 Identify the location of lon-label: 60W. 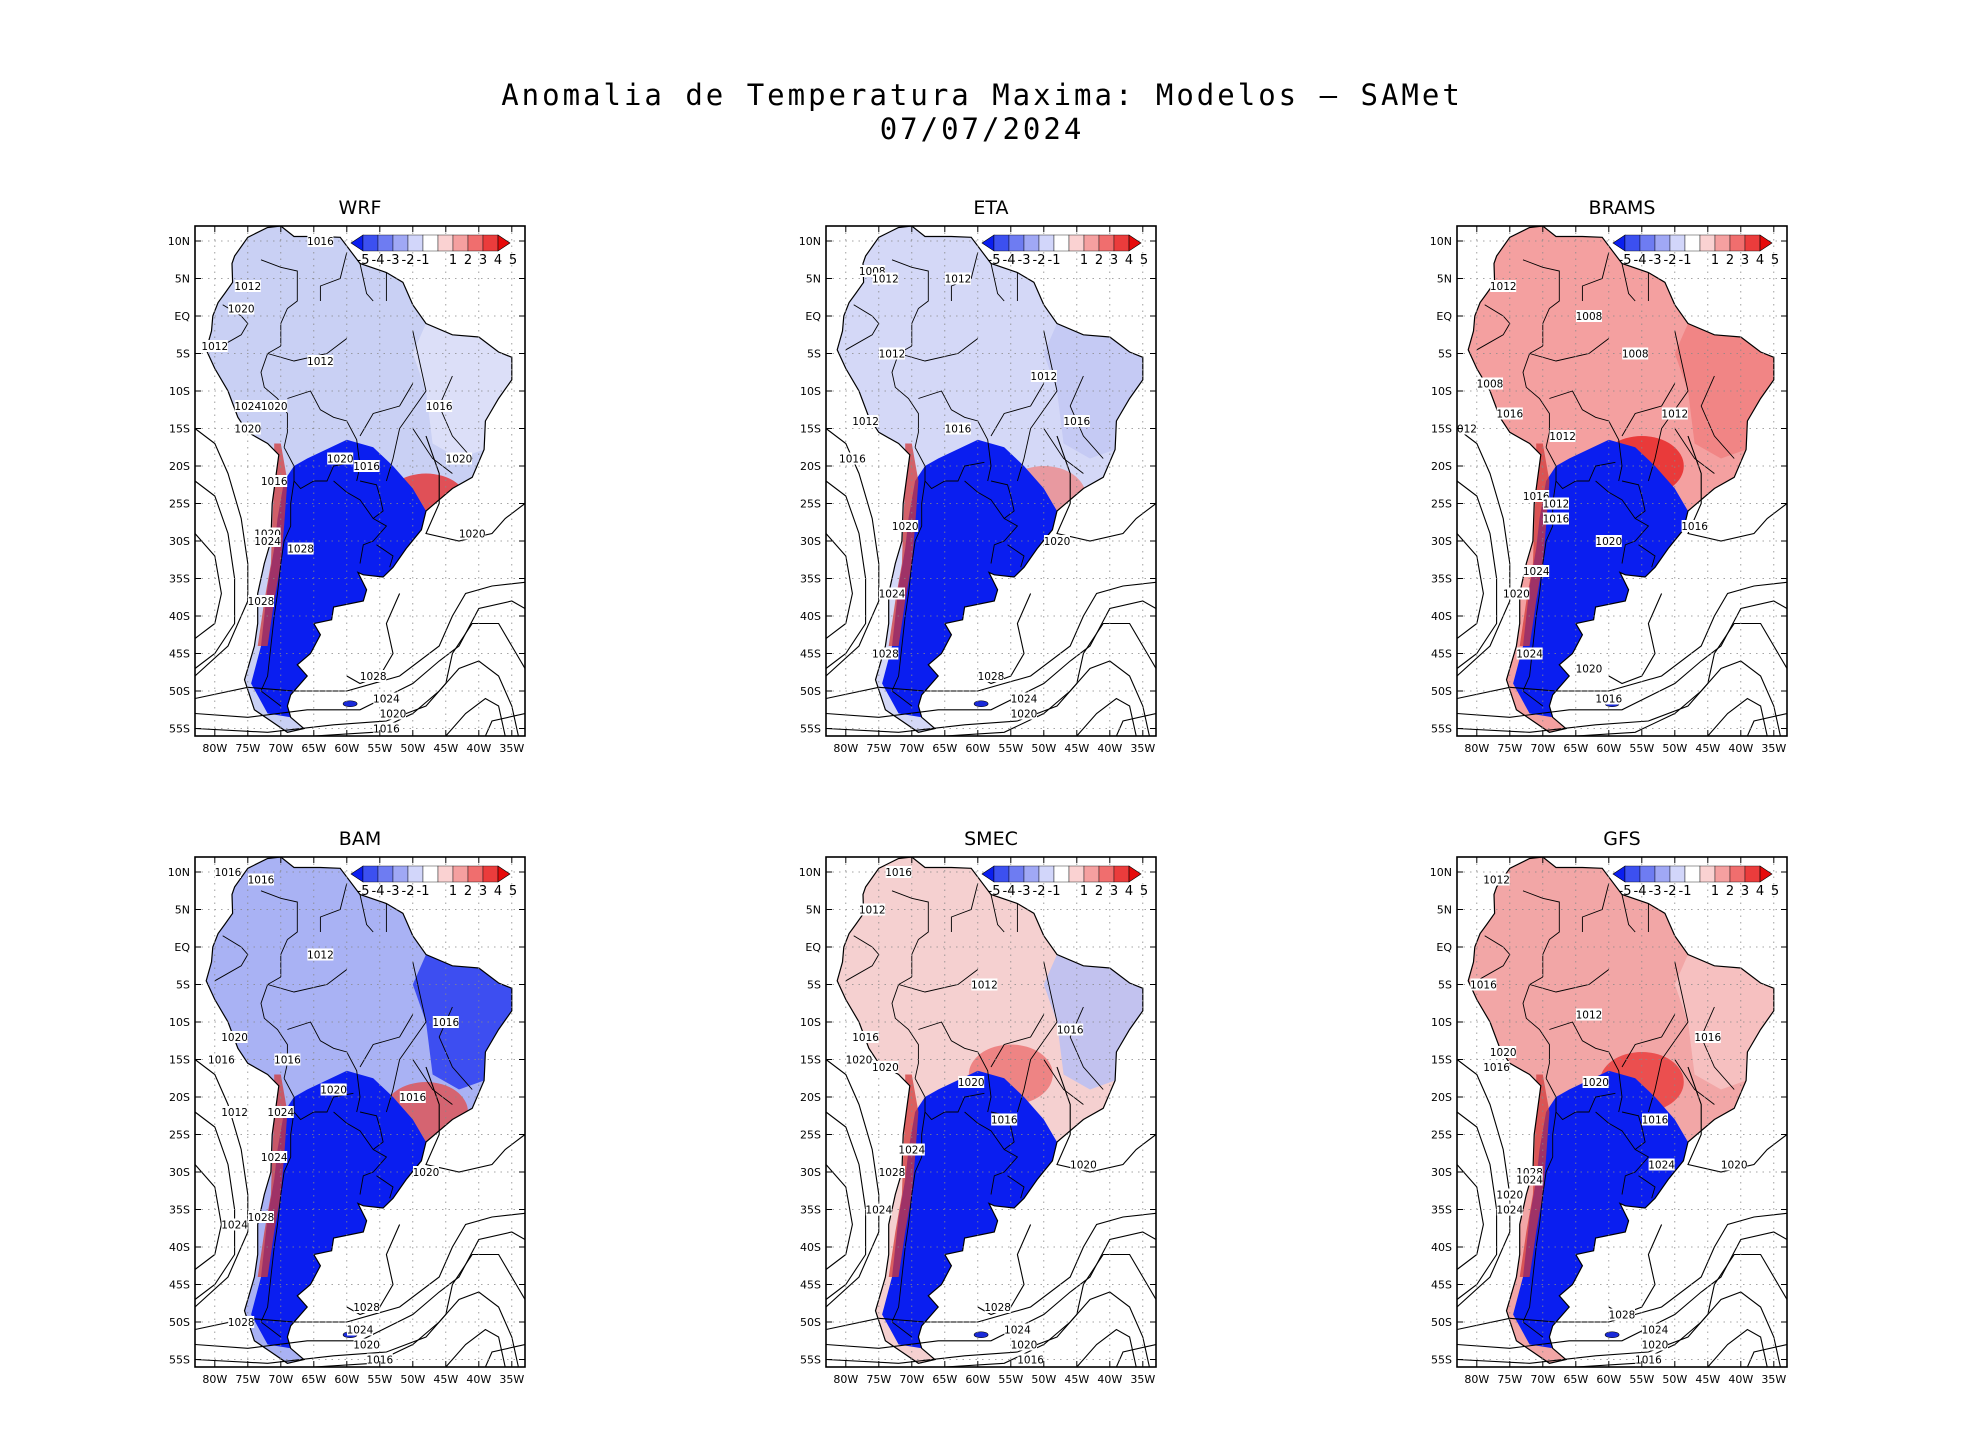
(1608, 1379).